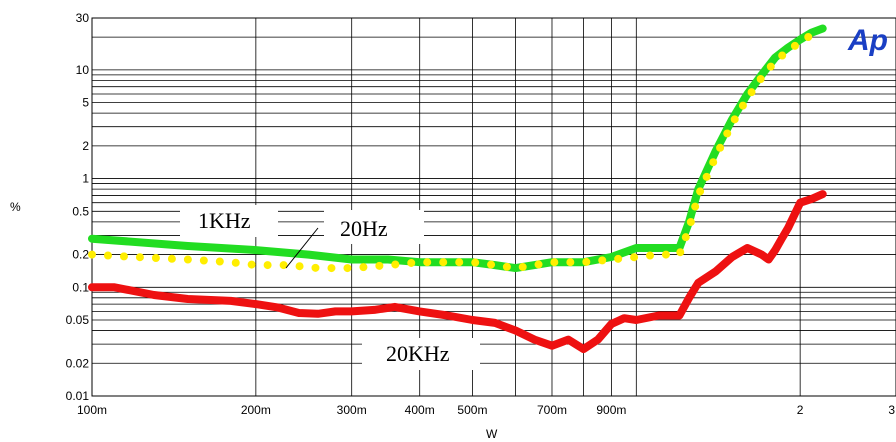 The height and width of the screenshot is (442, 896). What do you see at coordinates (891, 410) in the screenshot?
I see `x-tick-label: 3` at bounding box center [891, 410].